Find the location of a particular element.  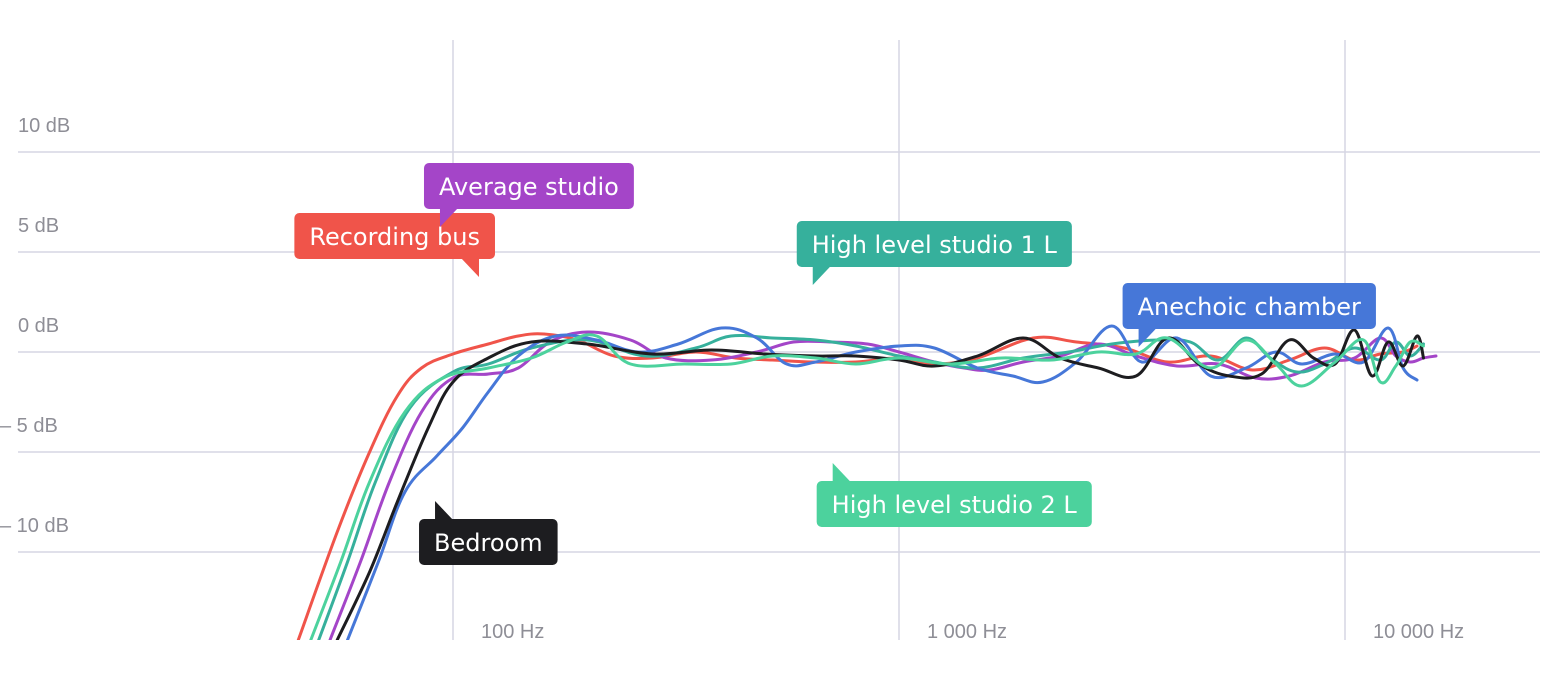

callout-label-bedroom: Bedroom is located at coordinates (488, 543).